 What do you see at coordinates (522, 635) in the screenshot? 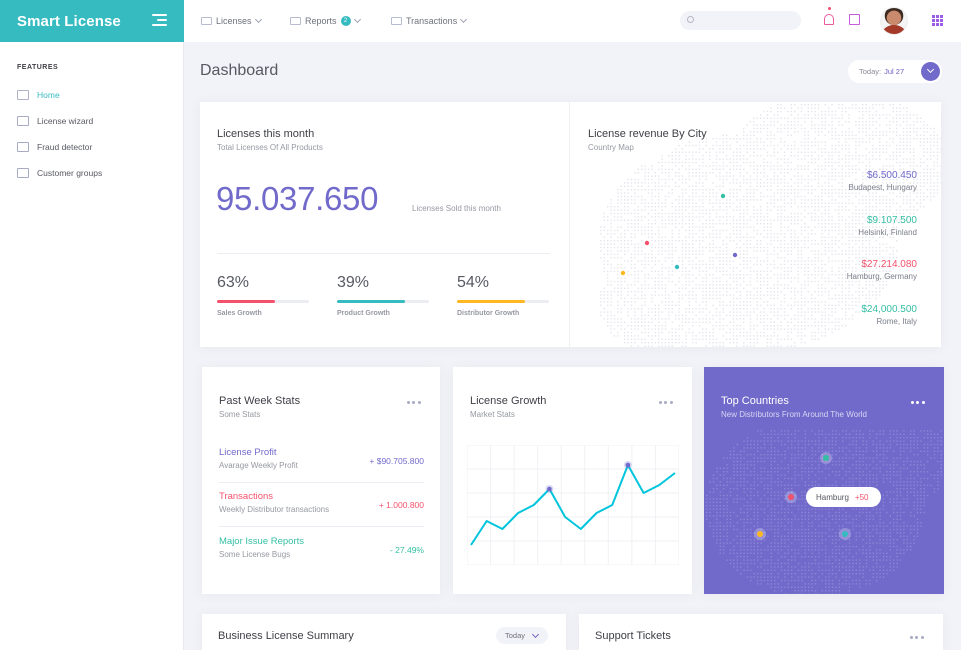
I see `today-filter-dropdown: Today` at bounding box center [522, 635].